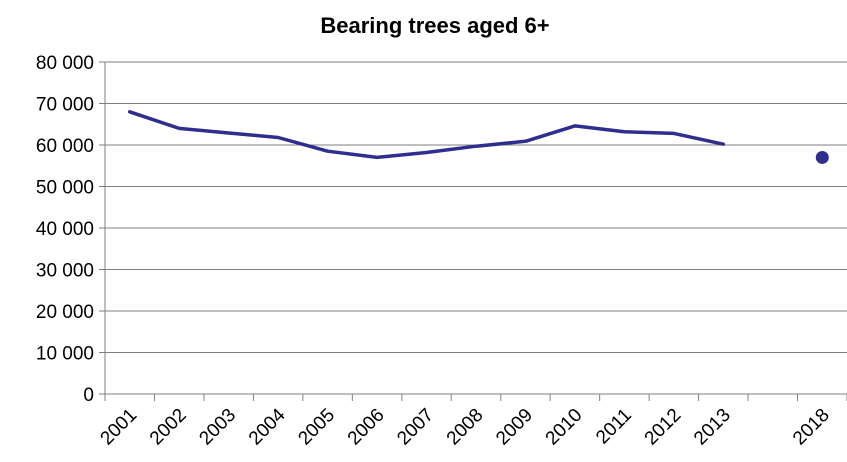  I want to click on series-line, so click(426, 135).